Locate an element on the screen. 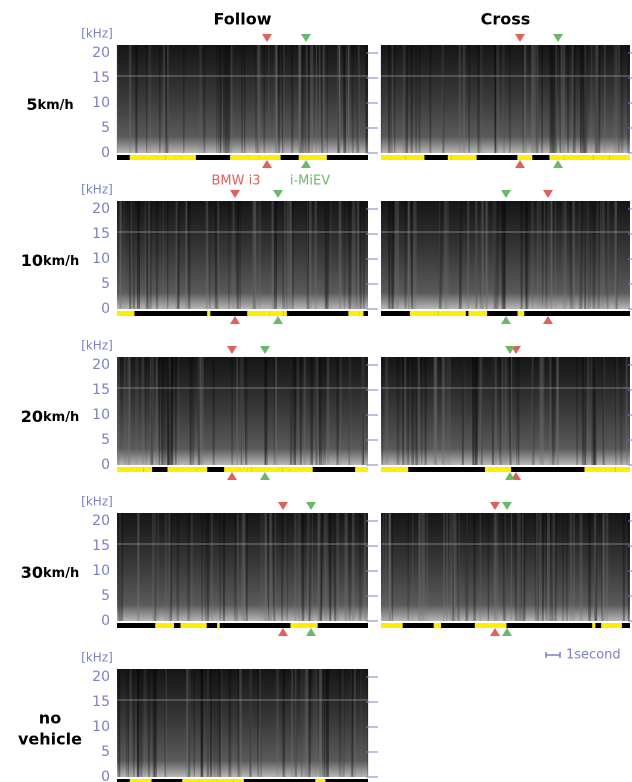 This screenshot has height=782, width=632. row-label: 20km/h is located at coordinates (50, 416).